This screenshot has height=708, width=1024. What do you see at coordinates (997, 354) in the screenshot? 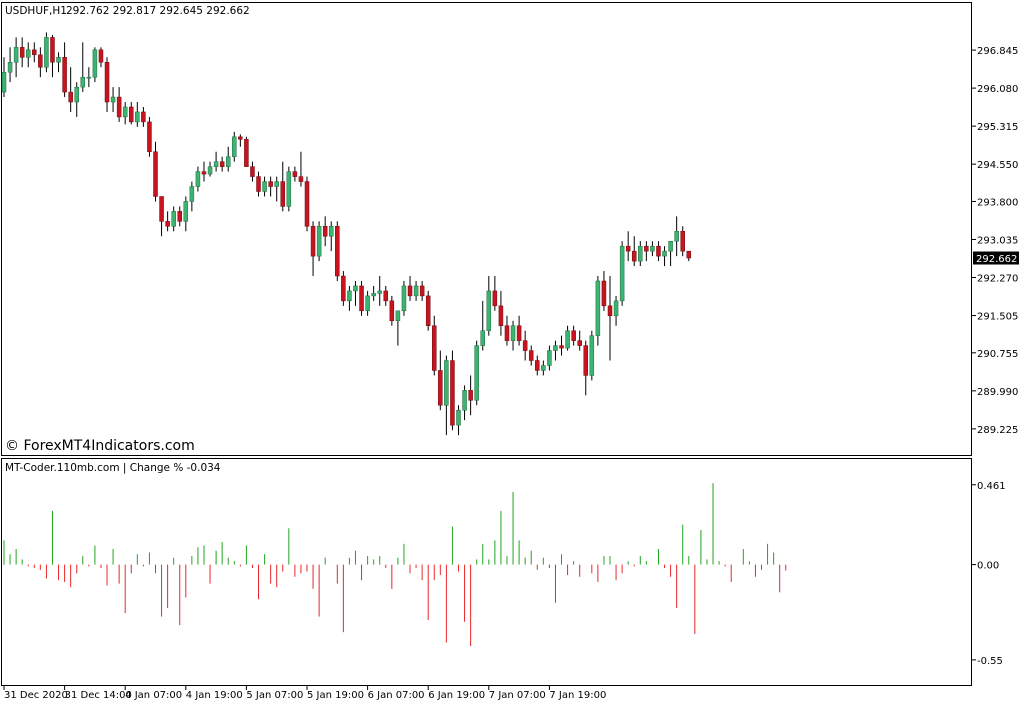
I see `price-tick-label: 290.755` at bounding box center [997, 354].